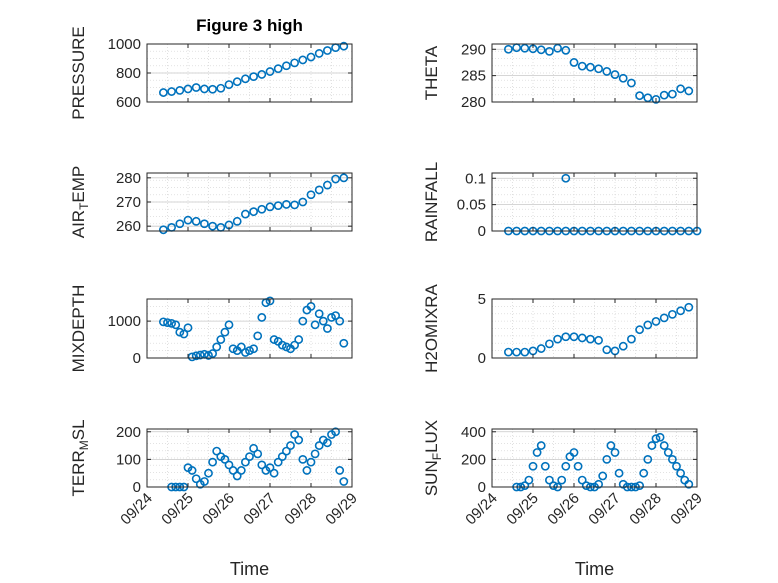  What do you see at coordinates (686, 509) in the screenshot?
I see `x-tick-label: 09/29` at bounding box center [686, 509].